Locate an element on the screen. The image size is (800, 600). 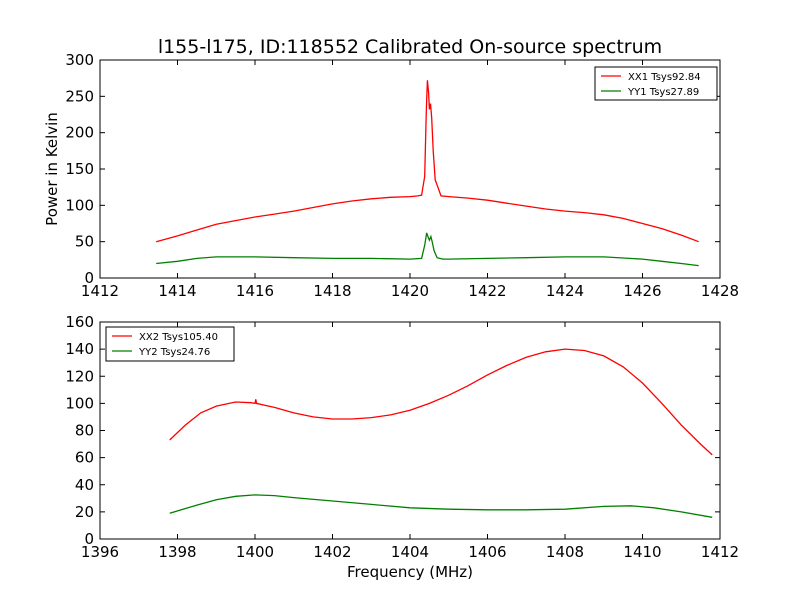
plot1-y-tick-label: 100 is located at coordinates (79, 205).